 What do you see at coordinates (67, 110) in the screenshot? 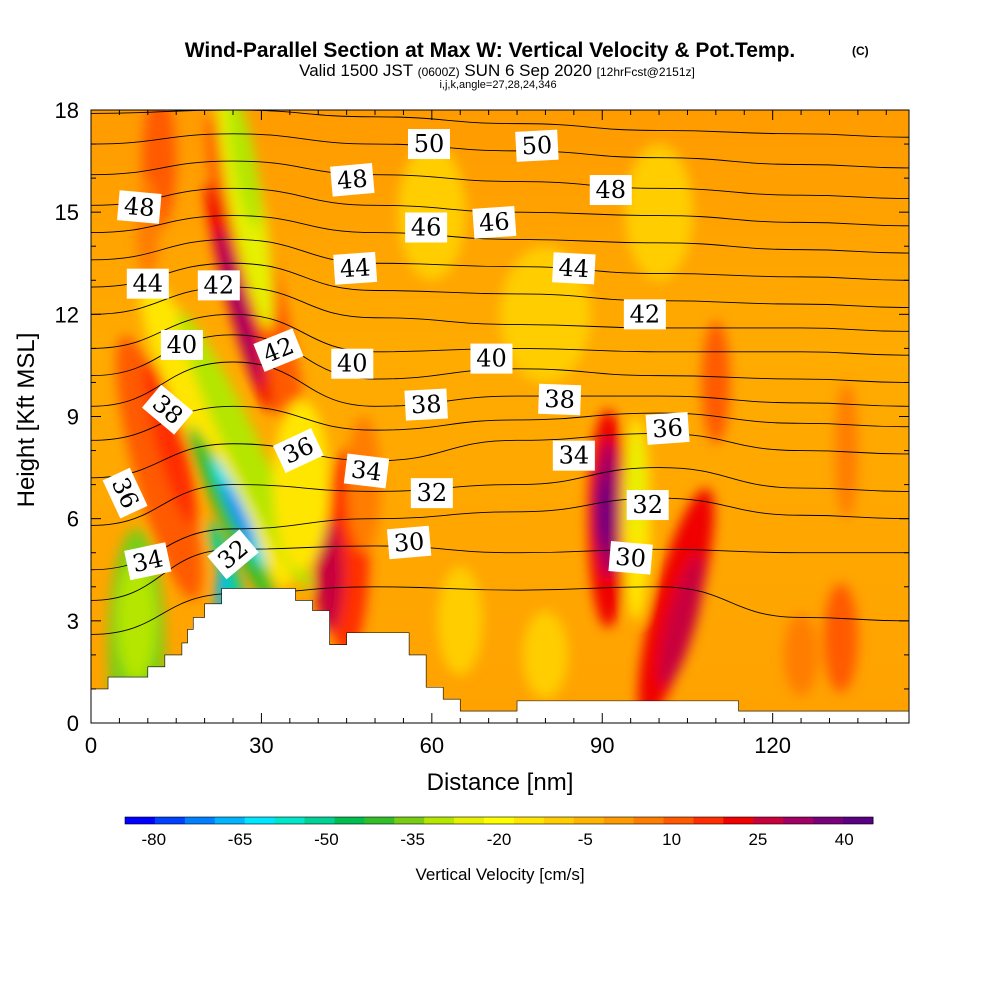
I see `y-tick-label: 18` at bounding box center [67, 110].